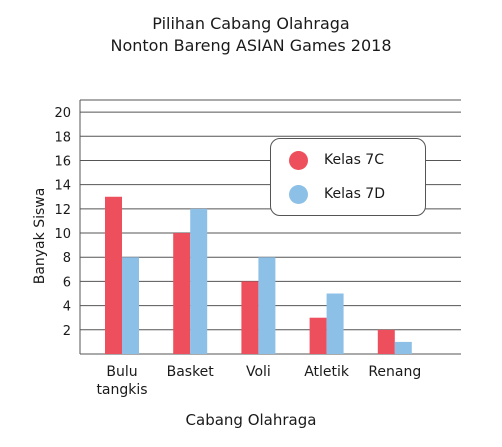  What do you see at coordinates (191, 372) in the screenshot?
I see `x-tick-label: Basket` at bounding box center [191, 372].